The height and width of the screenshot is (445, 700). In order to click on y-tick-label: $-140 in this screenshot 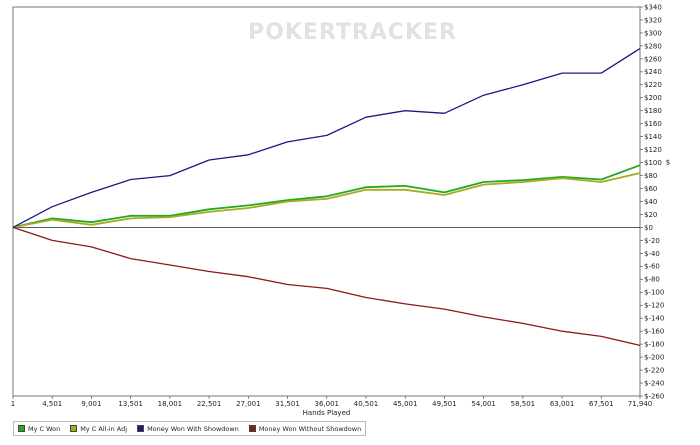, I will do `click(654, 319)`.